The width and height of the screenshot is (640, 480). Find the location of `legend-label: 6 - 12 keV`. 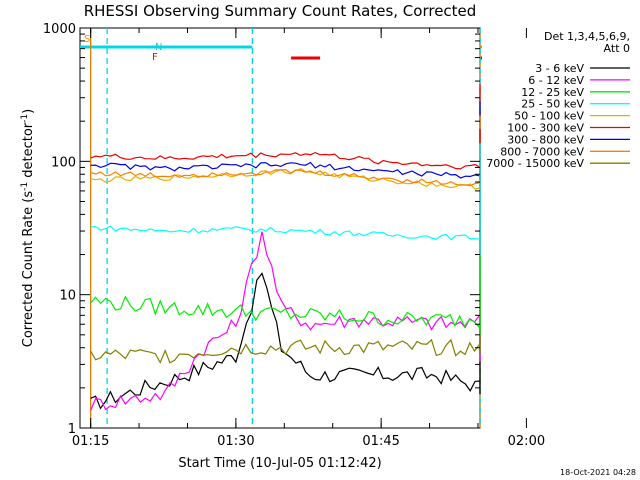

legend-label: 6 - 12 keV is located at coordinates (556, 80).